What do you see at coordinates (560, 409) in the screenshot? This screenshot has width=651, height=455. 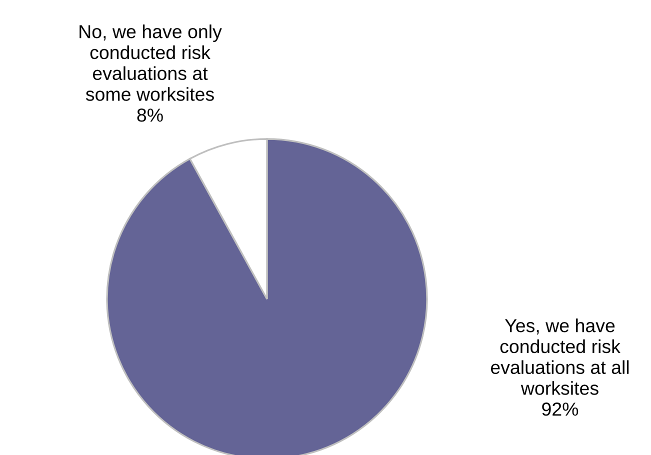 I see `data-label: 92%` at bounding box center [560, 409].